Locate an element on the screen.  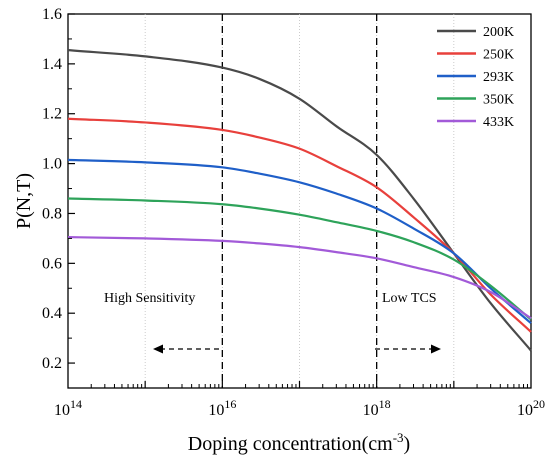
x-tick-label: 1020 is located at coordinates (531, 408).